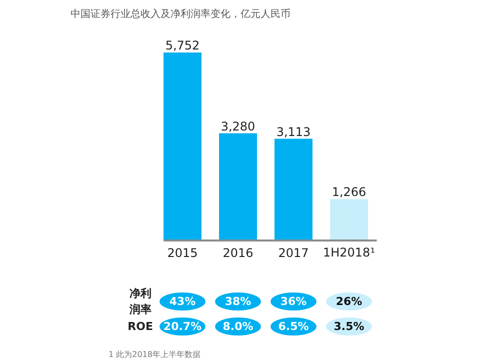 The width and height of the screenshot is (500, 362). Describe the element at coordinates (293, 131) in the screenshot. I see `data-label: 3,113` at that location.